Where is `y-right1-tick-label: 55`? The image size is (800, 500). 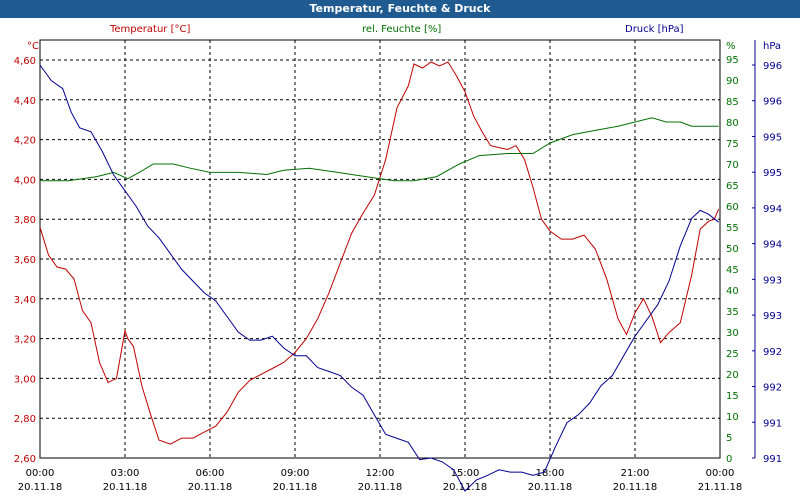
y-right1-tick-label: 55 is located at coordinates (732, 228).